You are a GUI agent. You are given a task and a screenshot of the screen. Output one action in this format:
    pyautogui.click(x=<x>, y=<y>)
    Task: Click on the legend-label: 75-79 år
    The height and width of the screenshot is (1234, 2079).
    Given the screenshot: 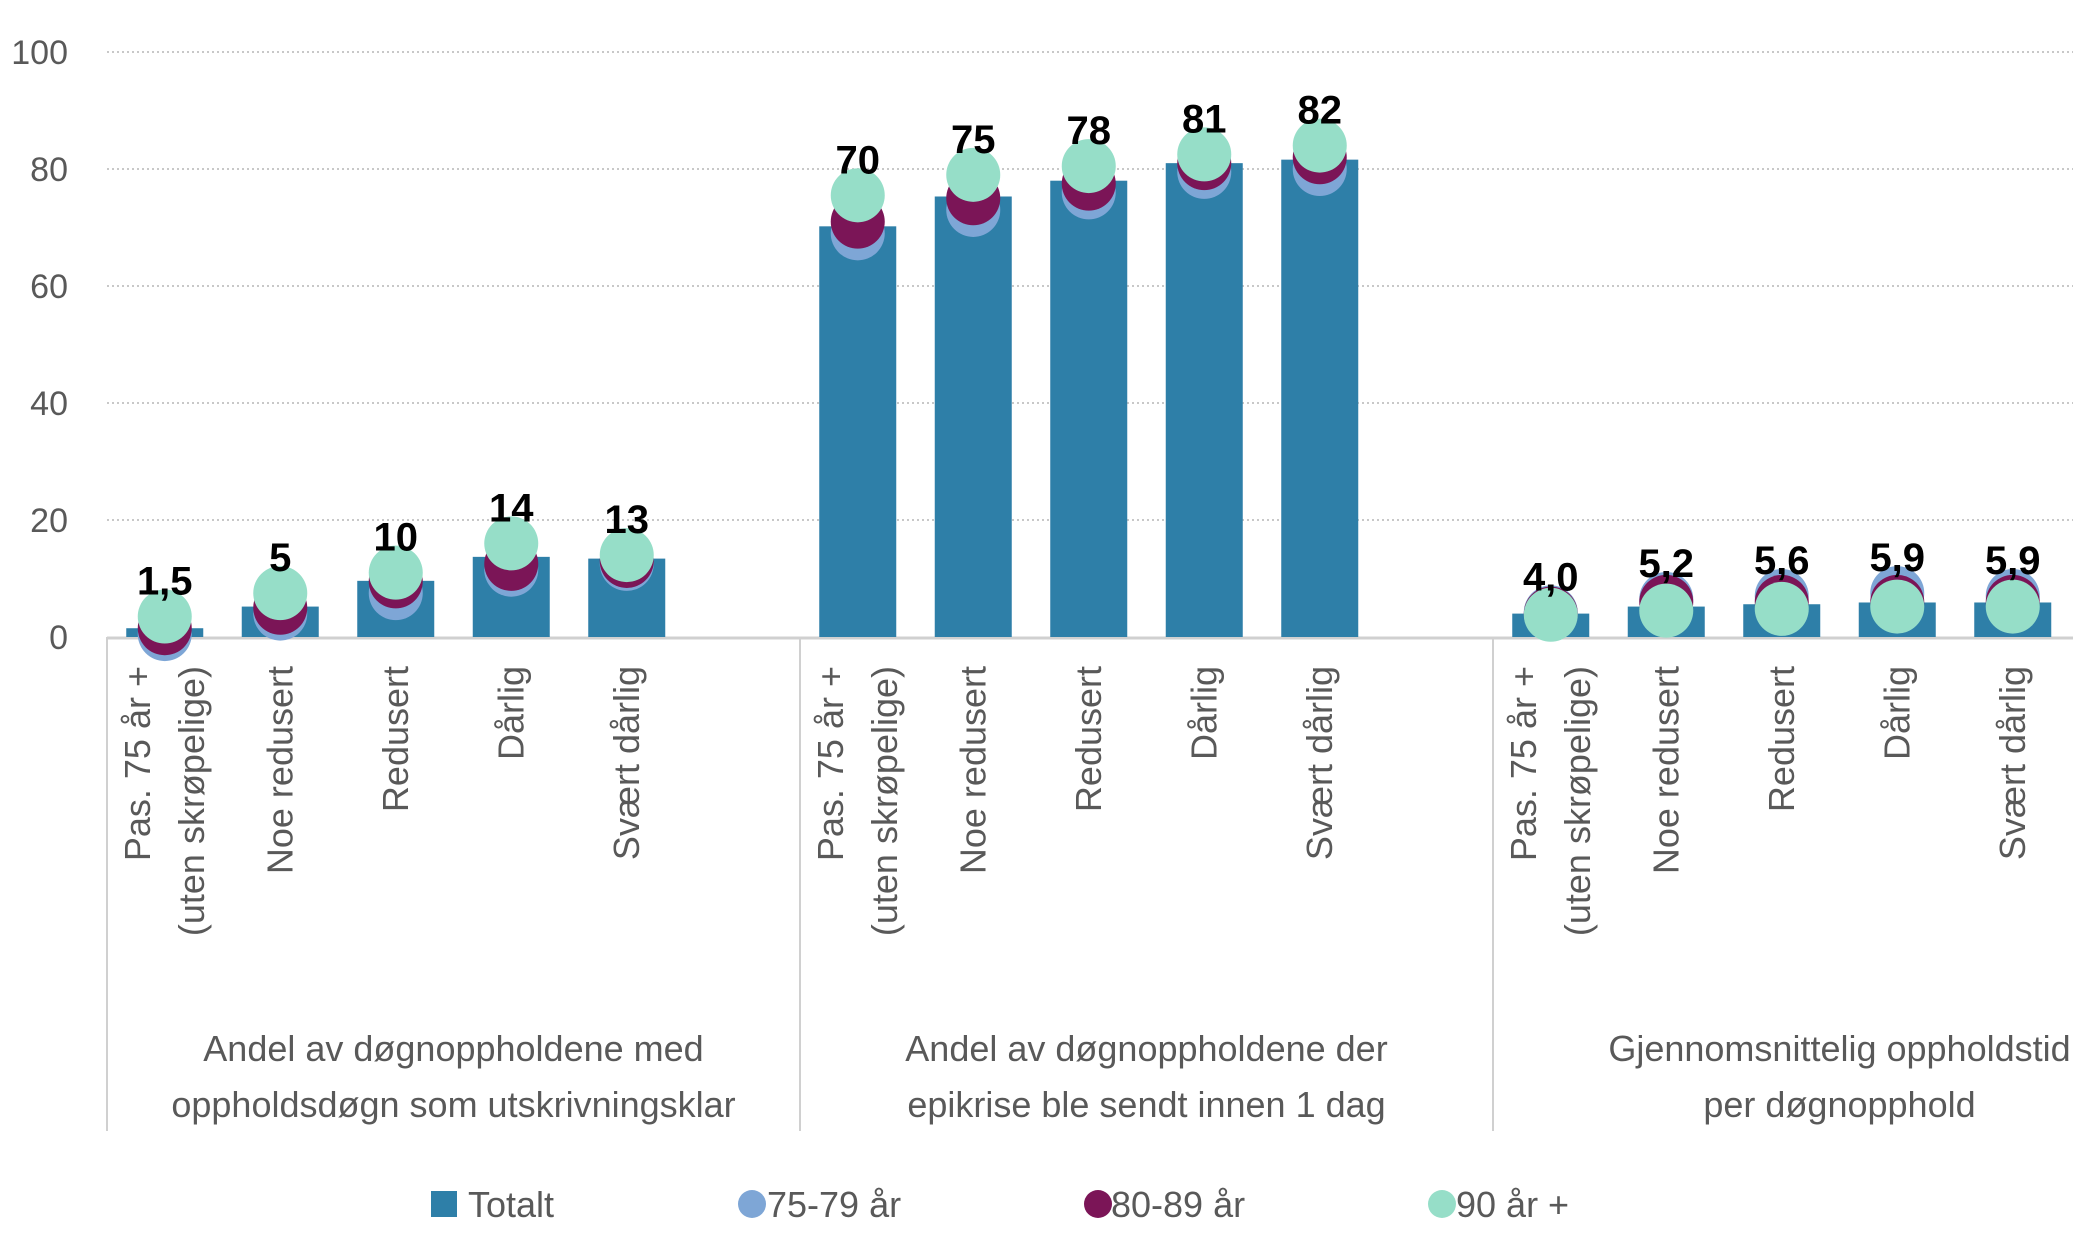 What is the action you would take?
    pyautogui.click(x=834, y=1204)
    